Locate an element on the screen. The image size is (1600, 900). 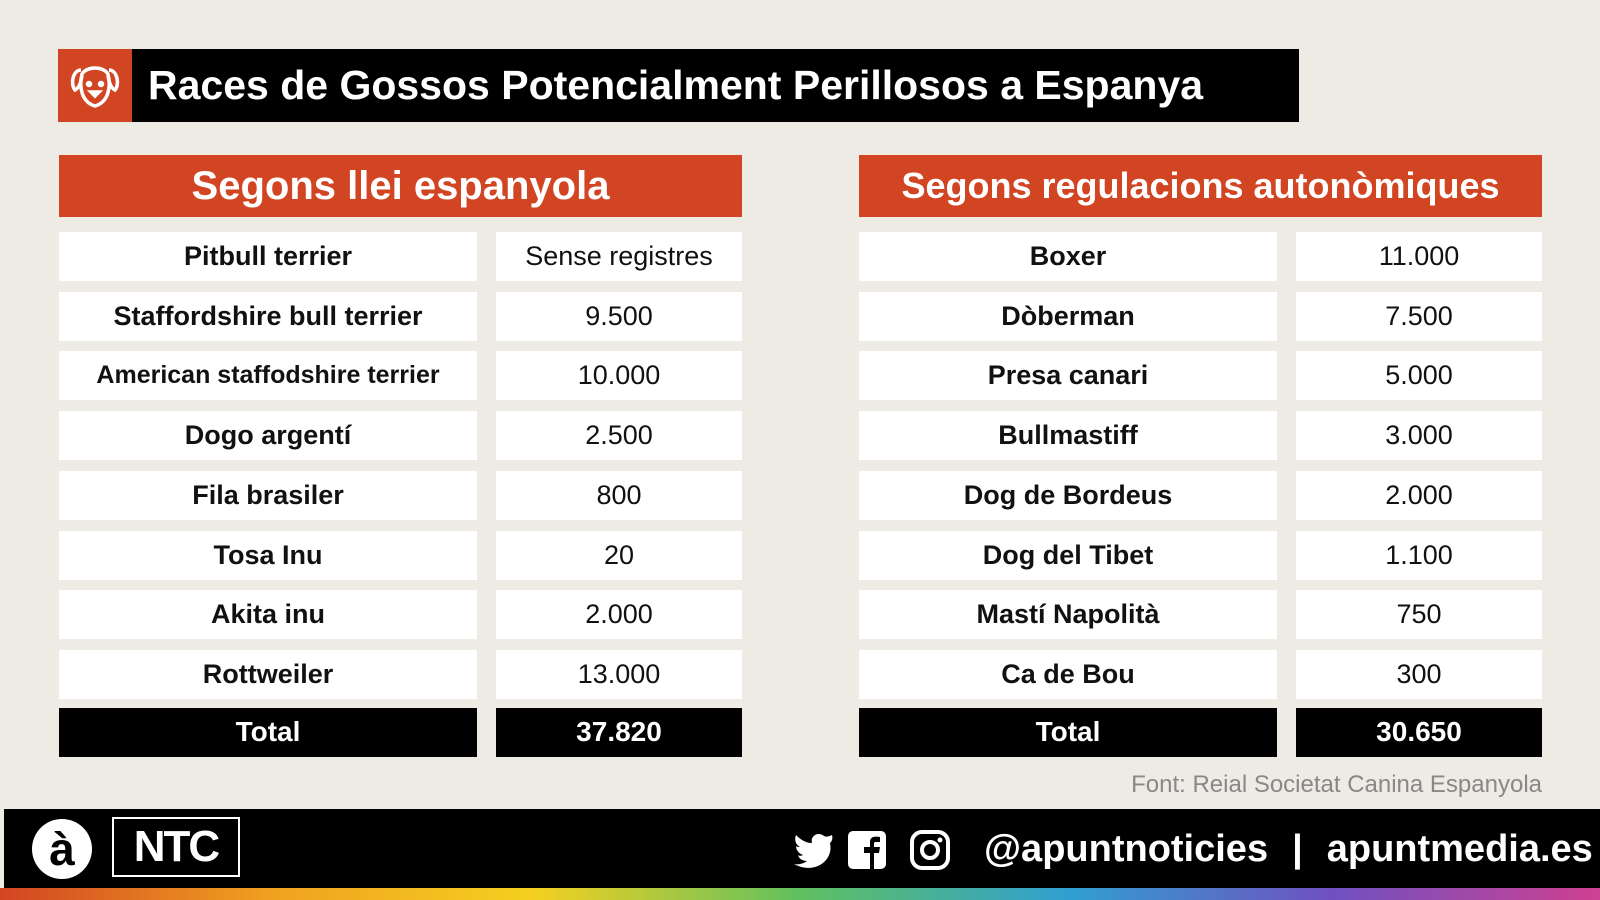
row-value: Sense registres is located at coordinates (619, 256).